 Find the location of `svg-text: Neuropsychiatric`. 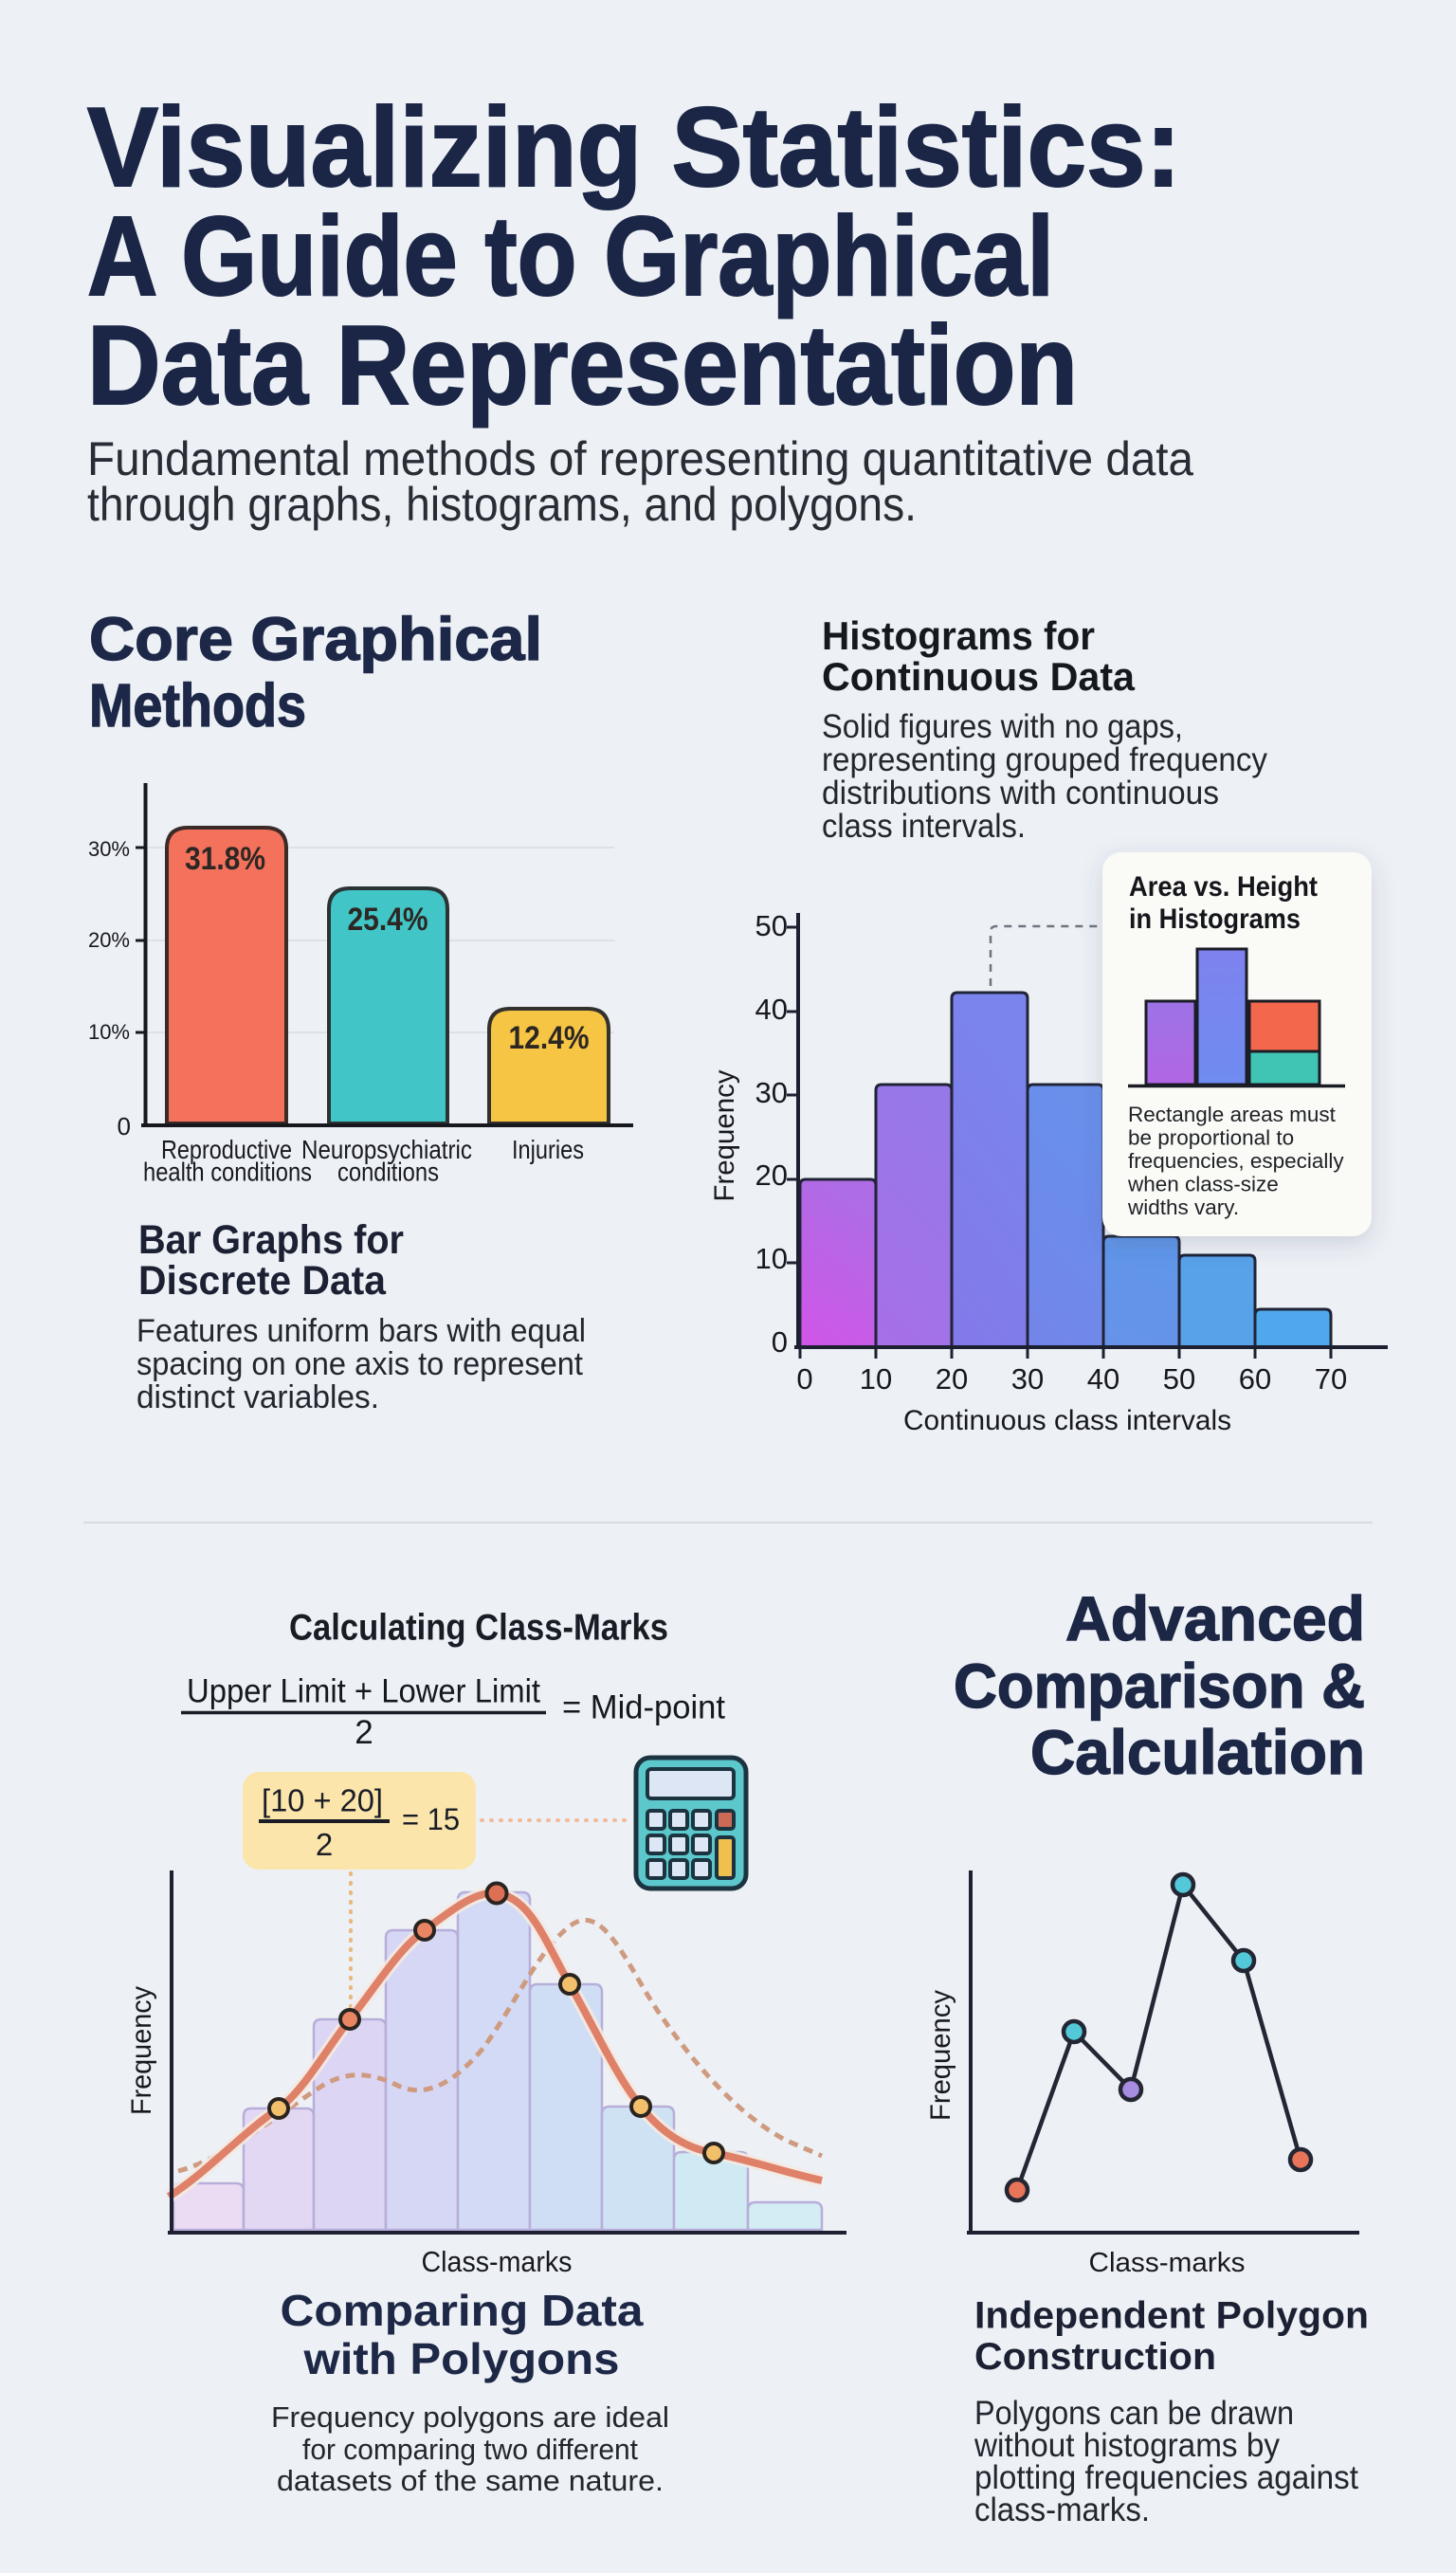

svg-text: Neuropsychiatric is located at coordinates (386, 1150).